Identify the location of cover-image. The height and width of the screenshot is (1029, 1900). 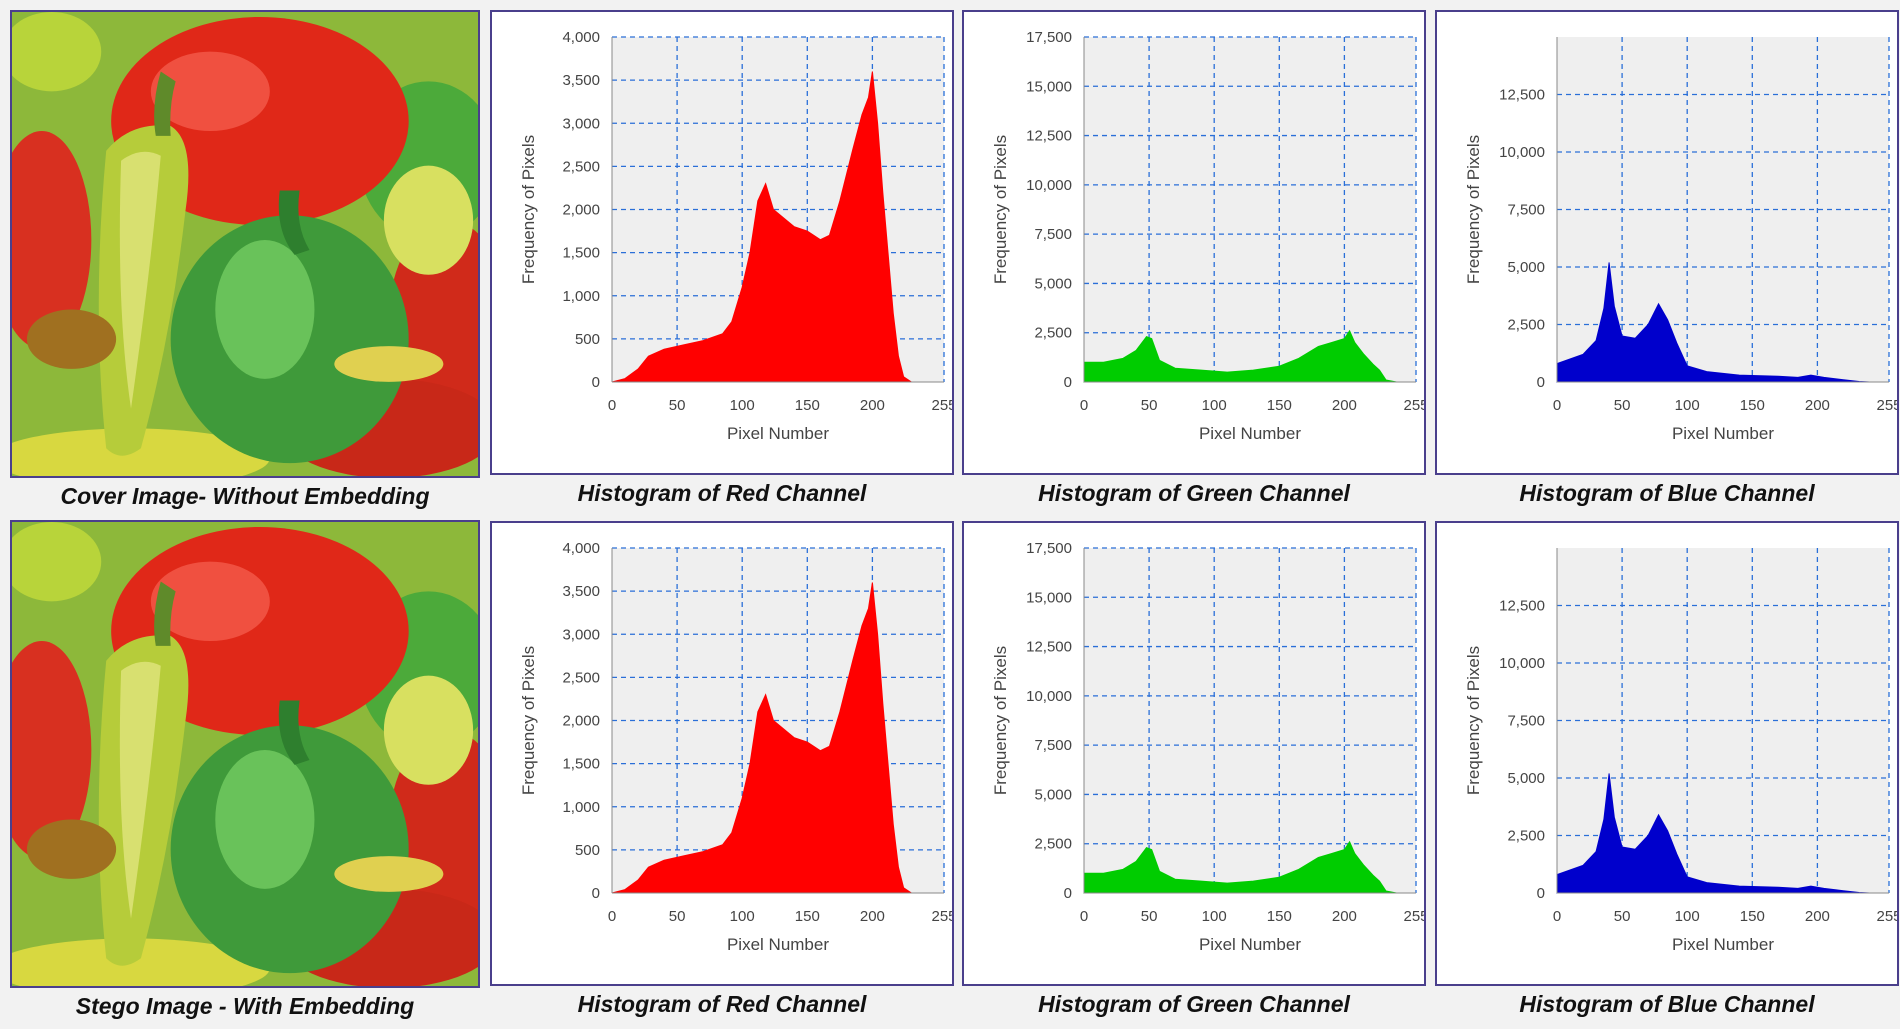
(245, 244).